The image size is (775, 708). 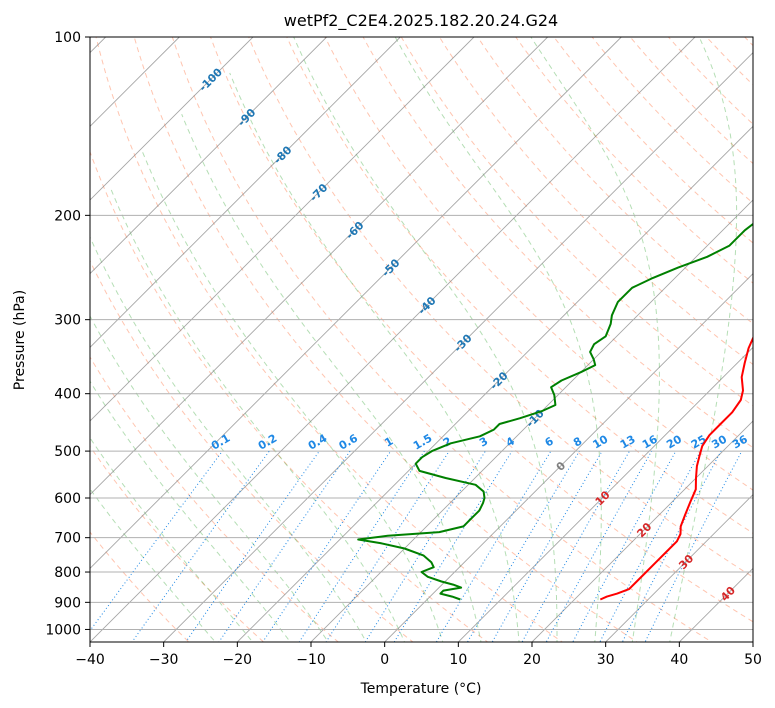 I want to click on y-tick-label: 700, so click(x=67, y=539).